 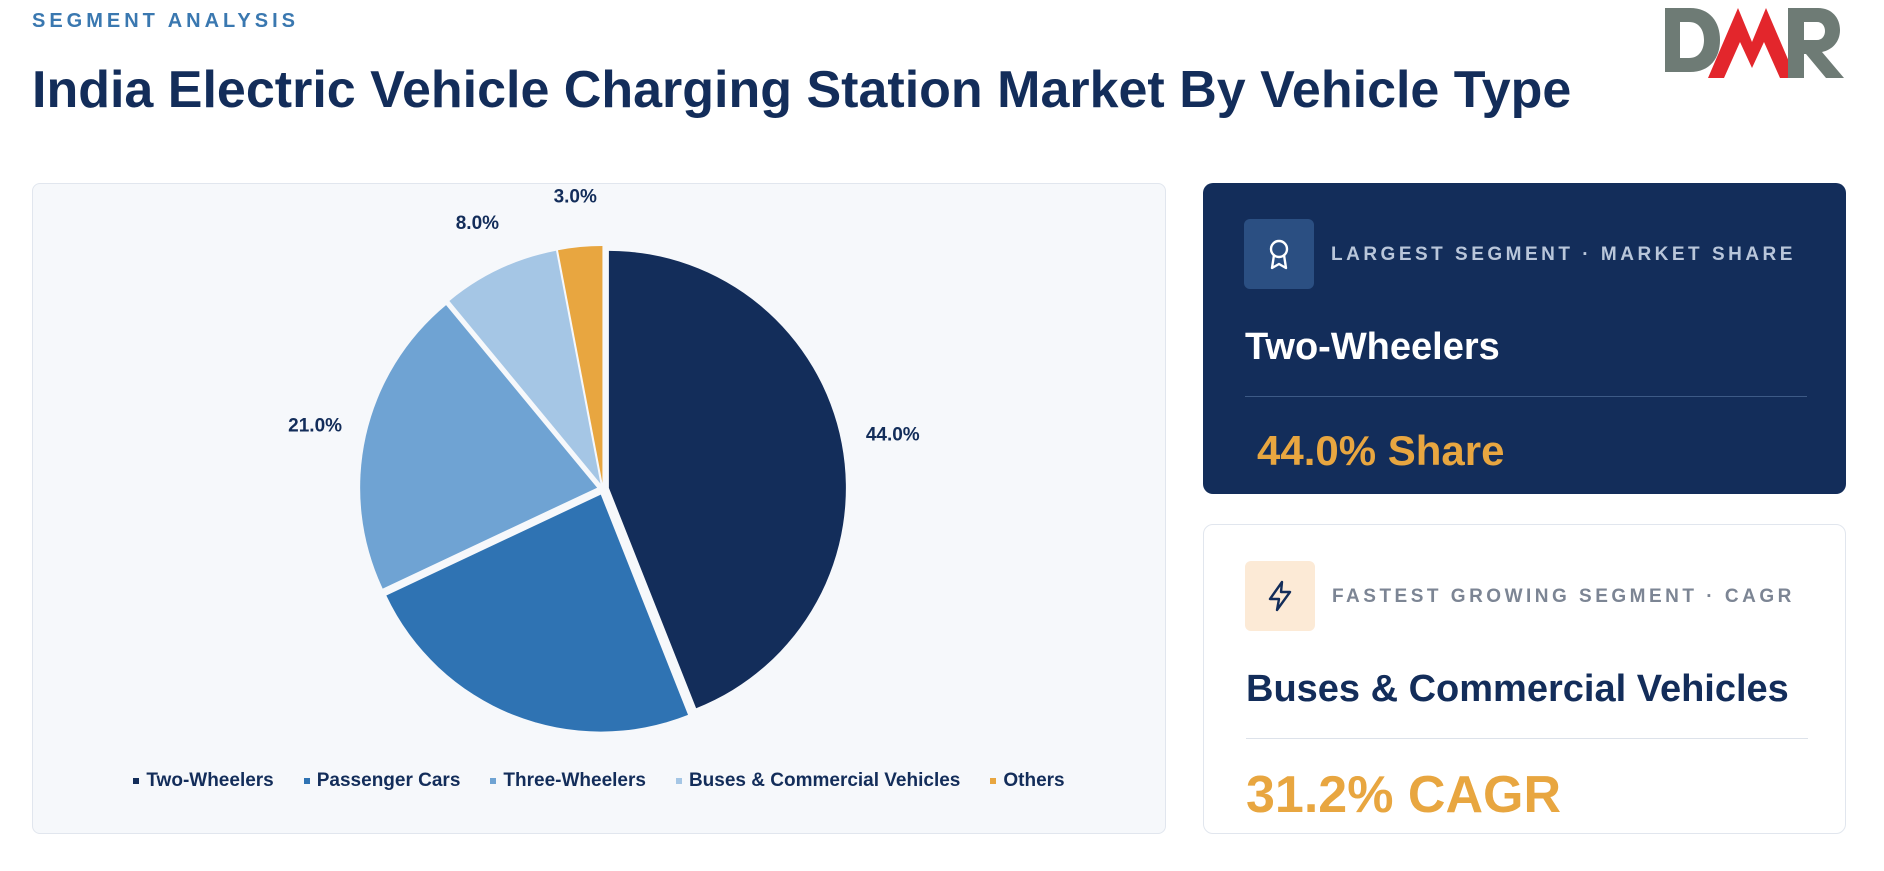 I want to click on pie-data-label: 21.0%, so click(x=315, y=426).